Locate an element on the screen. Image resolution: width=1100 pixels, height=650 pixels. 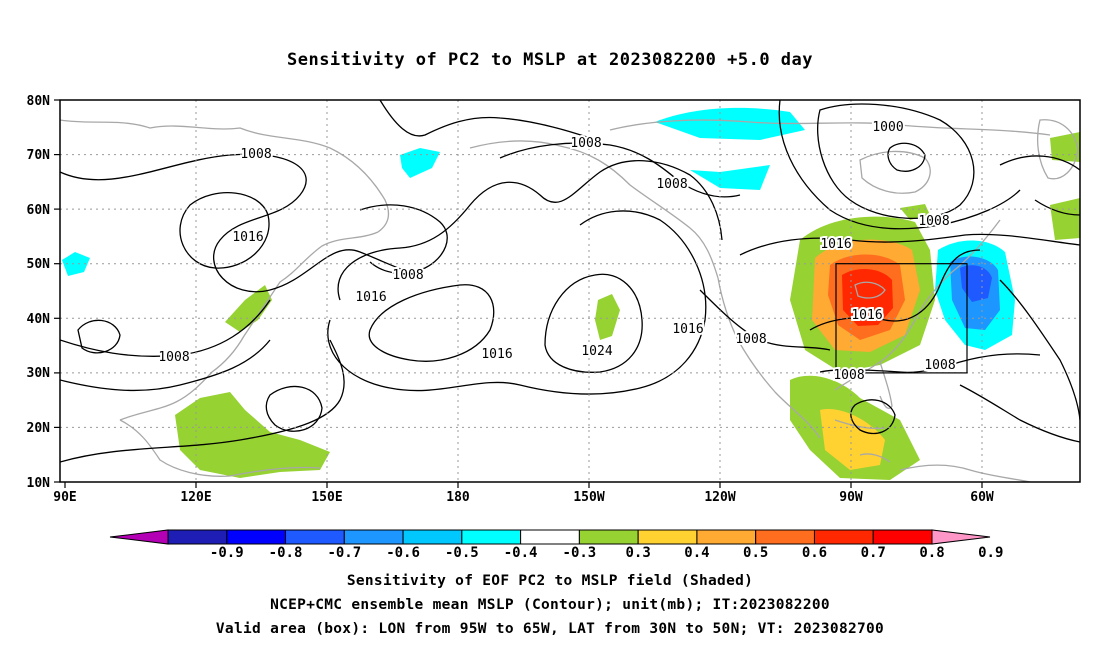
lon-label-180: 180 is located at coordinates (458, 497).